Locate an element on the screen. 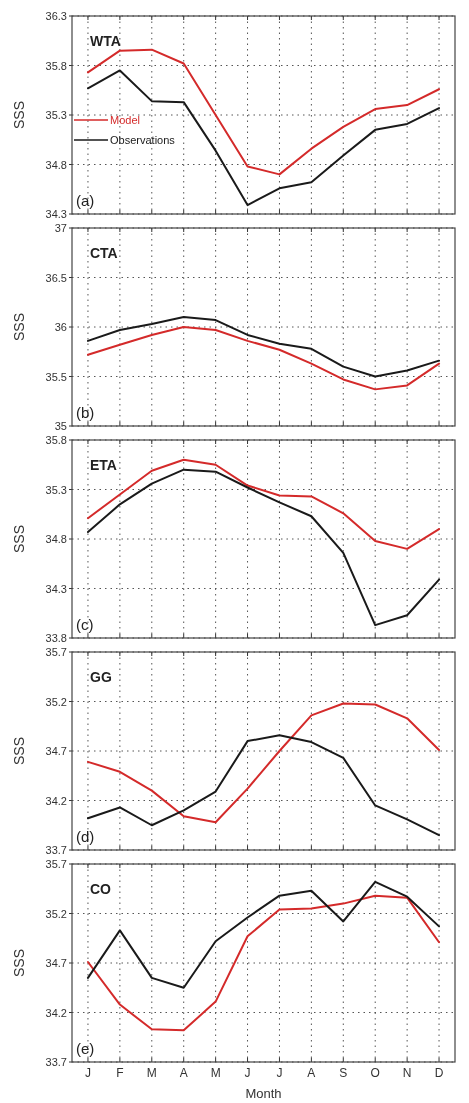 The image size is (469, 1103). annotation: CTA is located at coordinates (104, 253).